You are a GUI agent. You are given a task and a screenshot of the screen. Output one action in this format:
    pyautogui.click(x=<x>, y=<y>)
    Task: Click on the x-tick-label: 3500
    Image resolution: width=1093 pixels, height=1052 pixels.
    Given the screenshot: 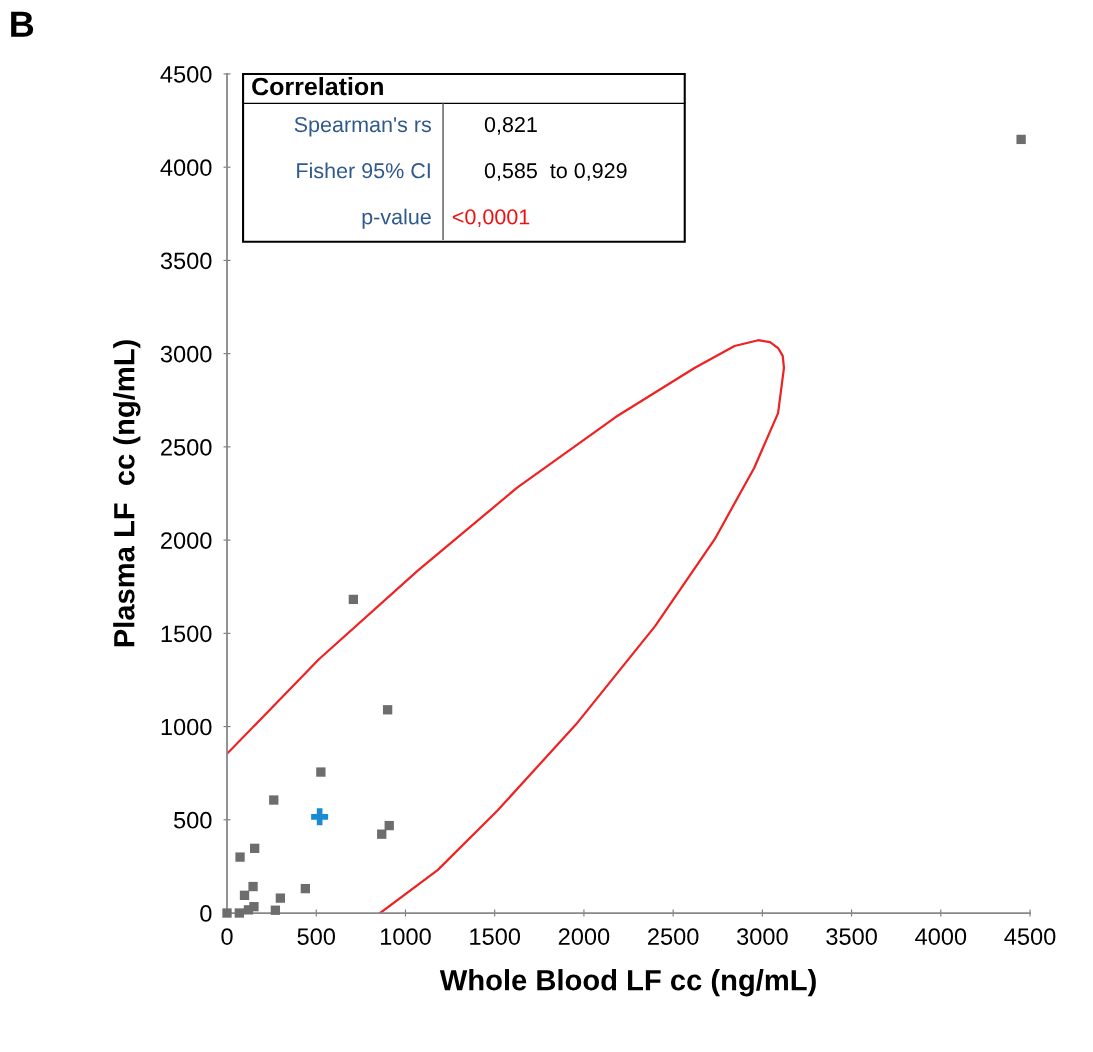 What is the action you would take?
    pyautogui.click(x=851, y=936)
    